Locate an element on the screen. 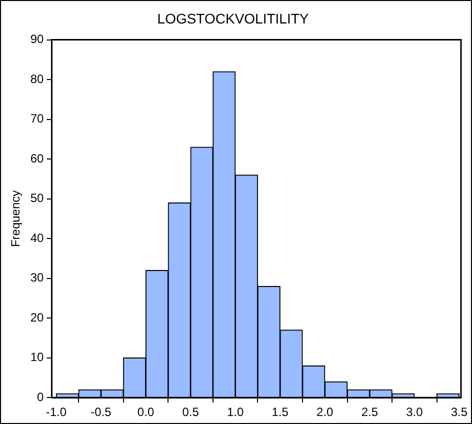 The width and height of the screenshot is (472, 424). x-tick-label: 3.5 is located at coordinates (459, 412).